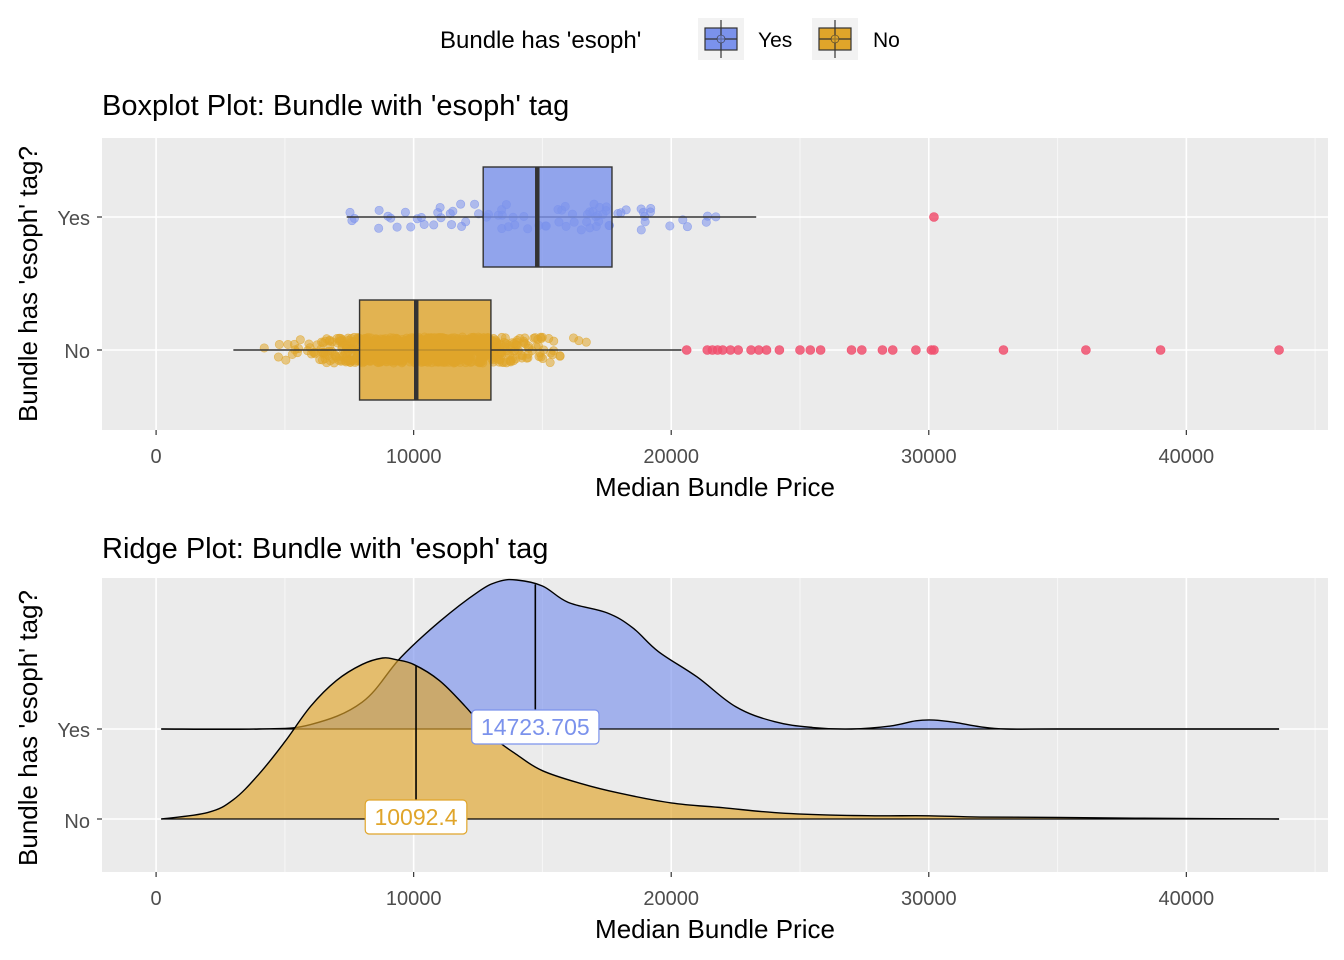  What do you see at coordinates (414, 899) in the screenshot?
I see `ridge-xtick-label: 10000` at bounding box center [414, 899].